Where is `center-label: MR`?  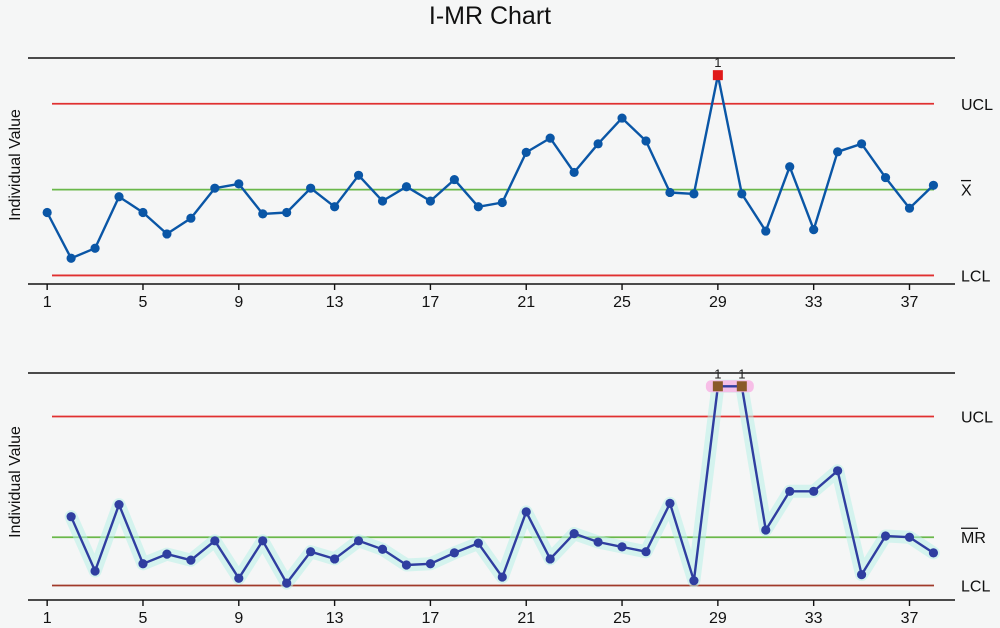
center-label: MR is located at coordinates (973, 538).